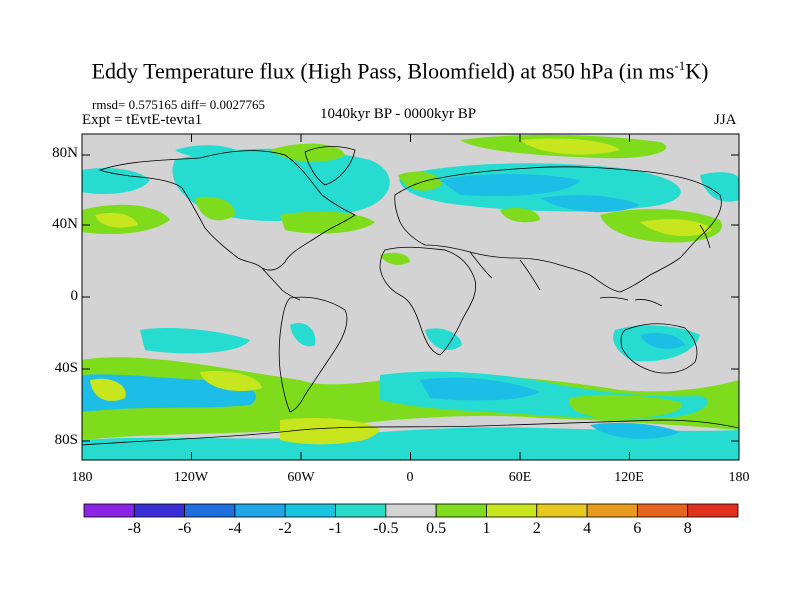  Describe the element at coordinates (395, 258) in the screenshot. I see `mediterranean-green-patch` at that location.